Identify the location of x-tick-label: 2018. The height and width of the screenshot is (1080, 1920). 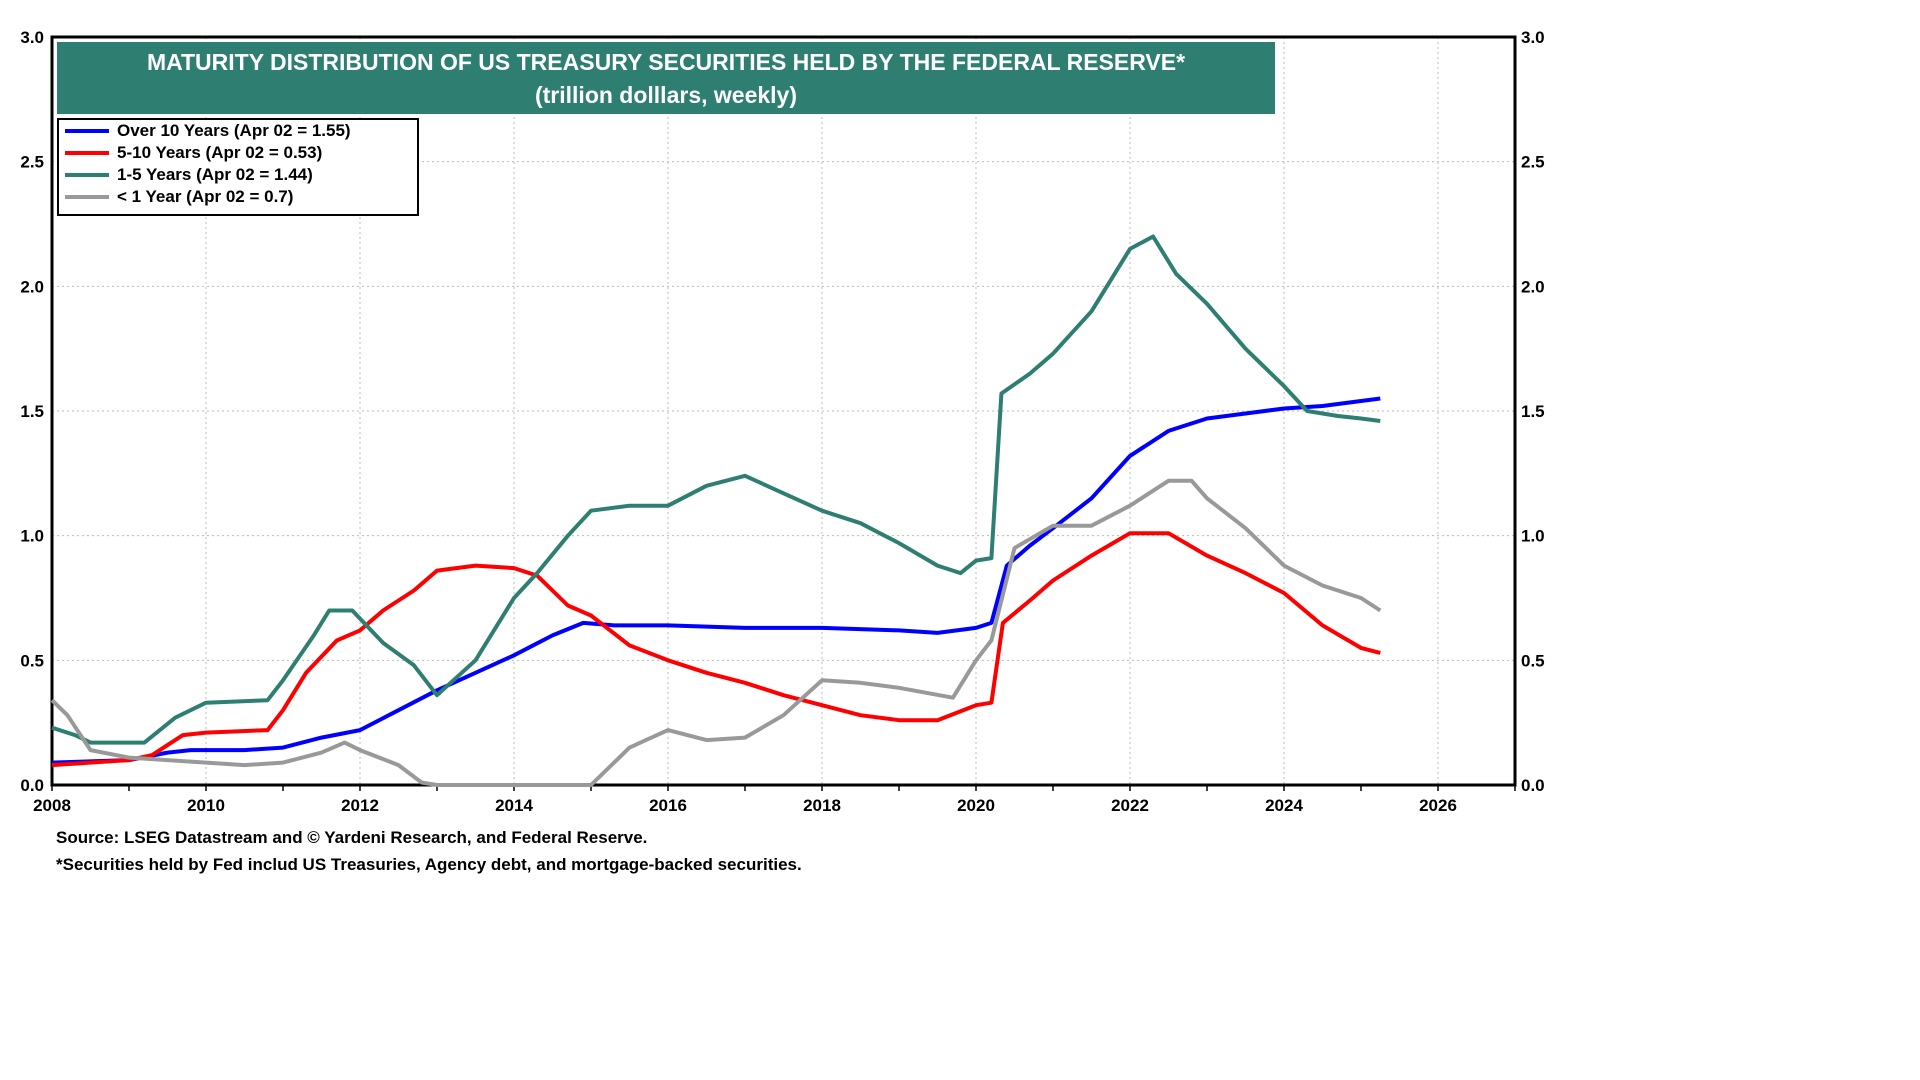
(822, 805).